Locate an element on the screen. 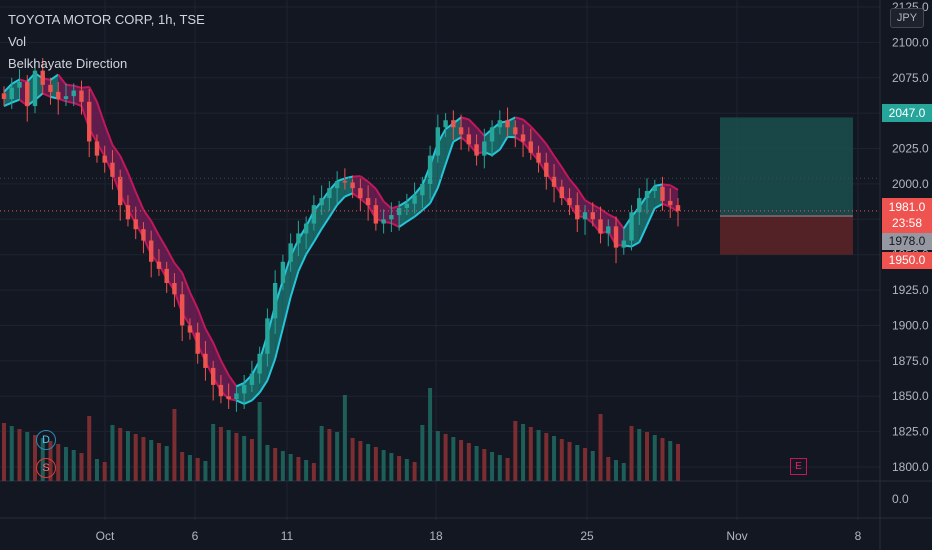 The height and width of the screenshot is (550, 932). x-tick-label: 8 is located at coordinates (858, 536).